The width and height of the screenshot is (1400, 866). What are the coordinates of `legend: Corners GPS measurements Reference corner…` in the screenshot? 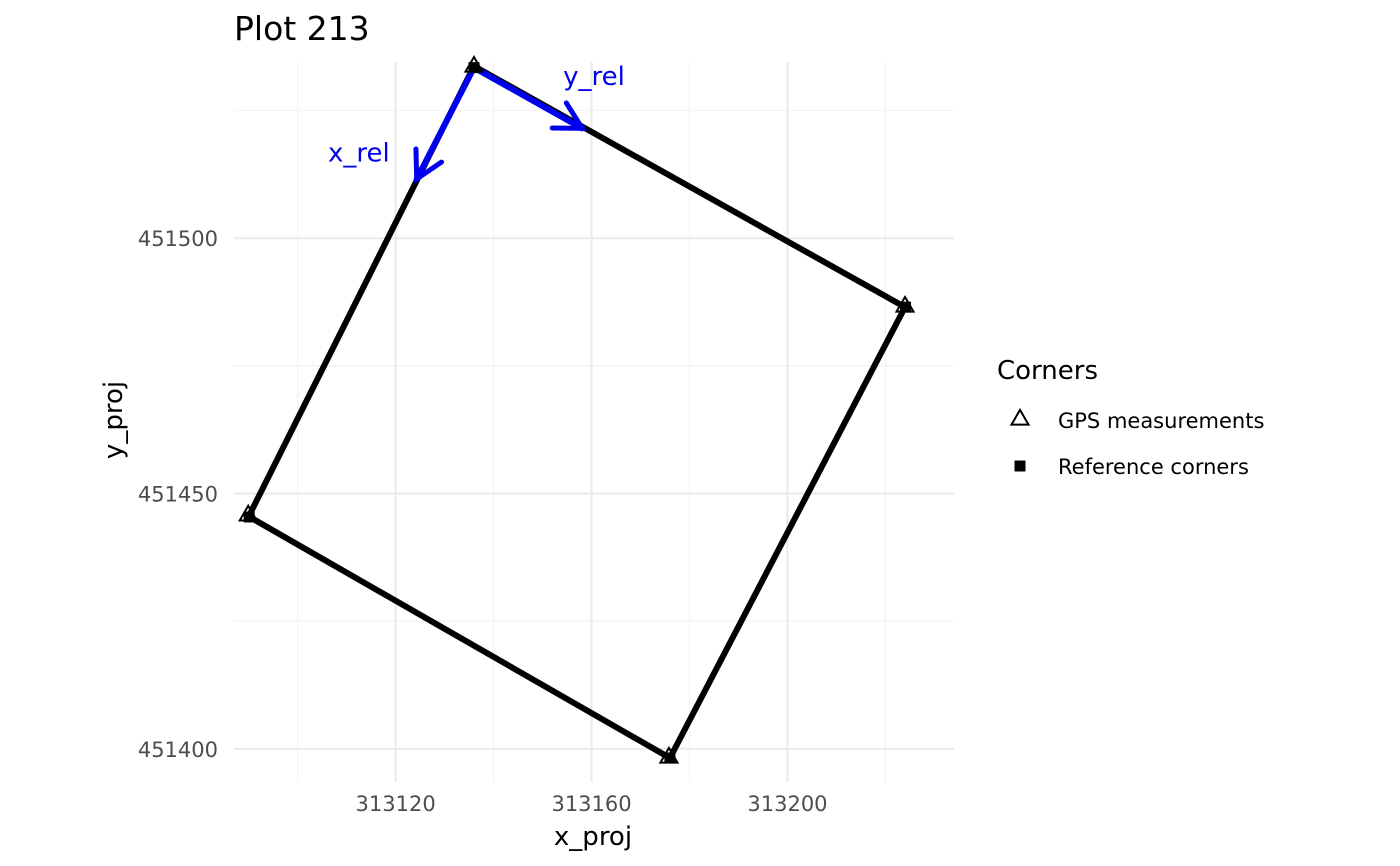 It's located at (1130, 417).